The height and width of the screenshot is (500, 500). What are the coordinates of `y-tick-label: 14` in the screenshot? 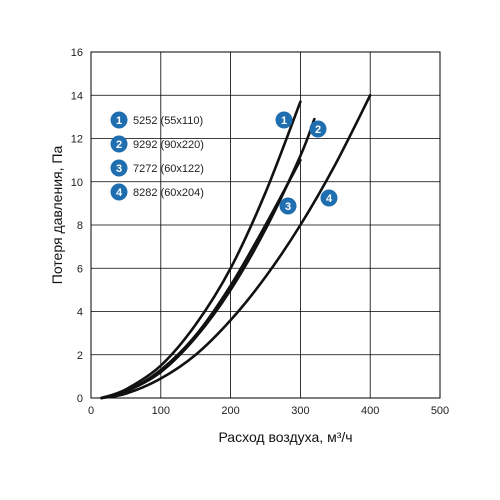 It's located at (77, 96).